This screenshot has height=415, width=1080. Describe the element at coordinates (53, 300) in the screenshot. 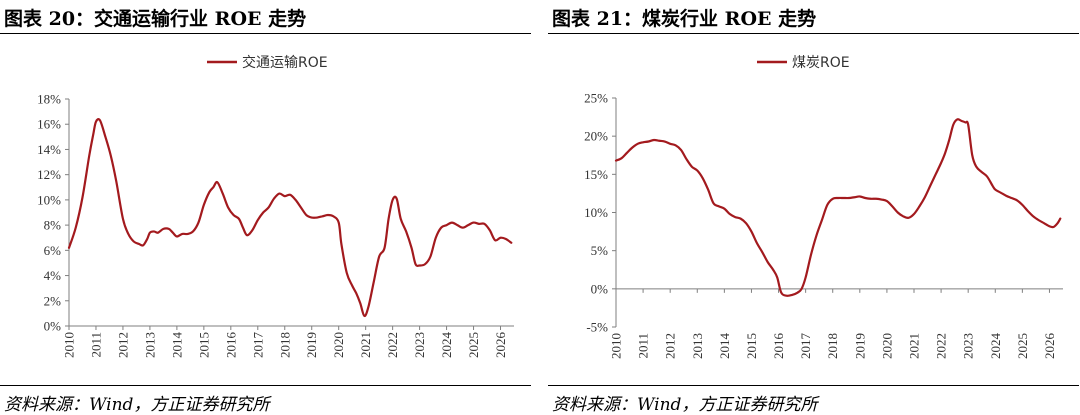

I see `y-tick-label: 2%` at that location.